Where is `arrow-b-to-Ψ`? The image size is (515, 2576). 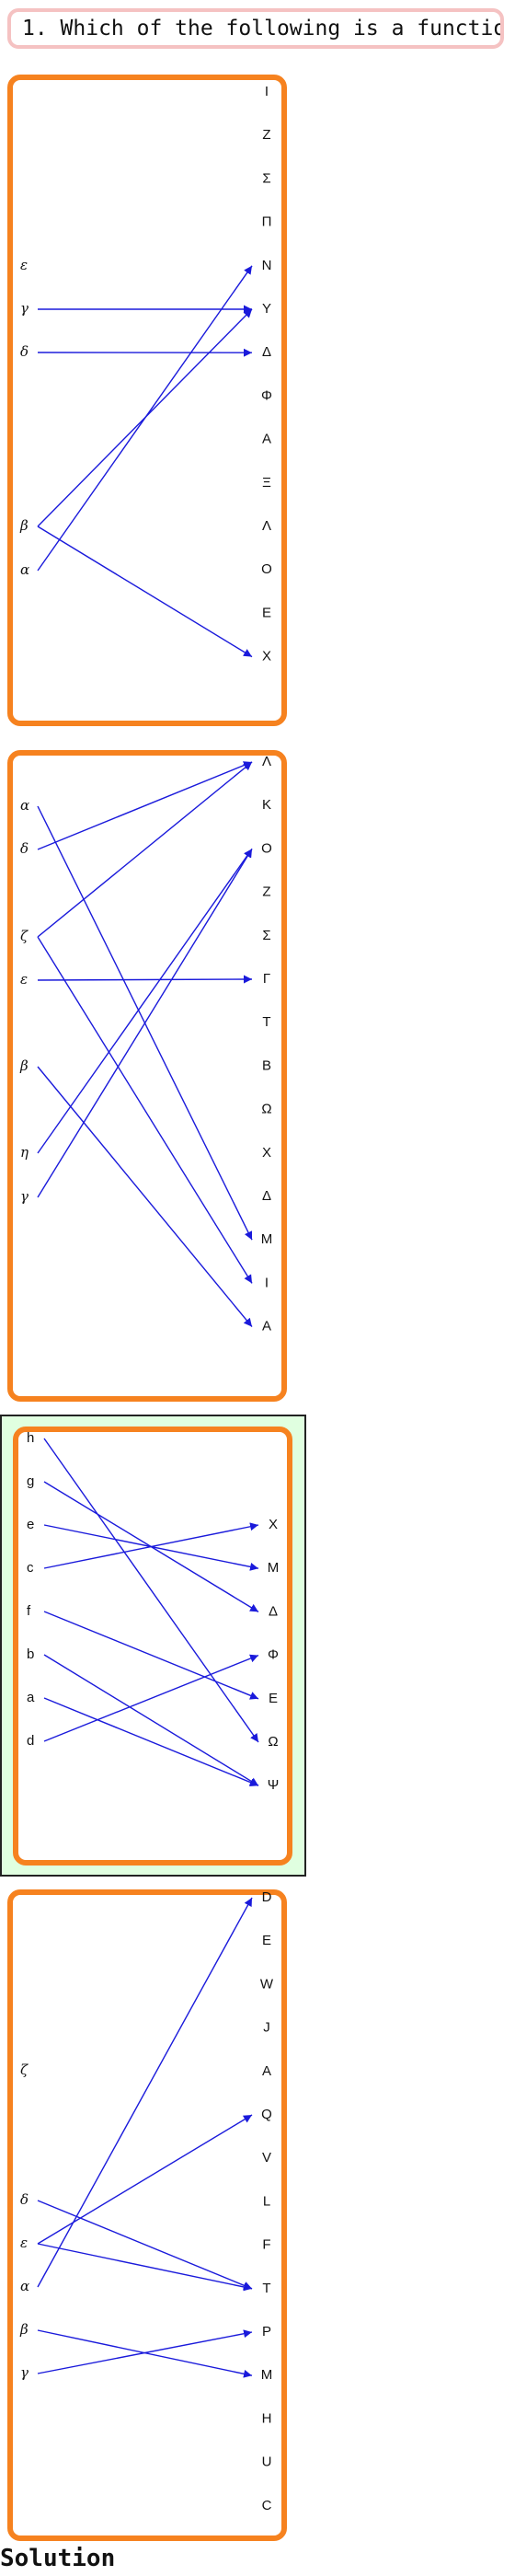 arrow-b-to-Ψ is located at coordinates (151, 1720).